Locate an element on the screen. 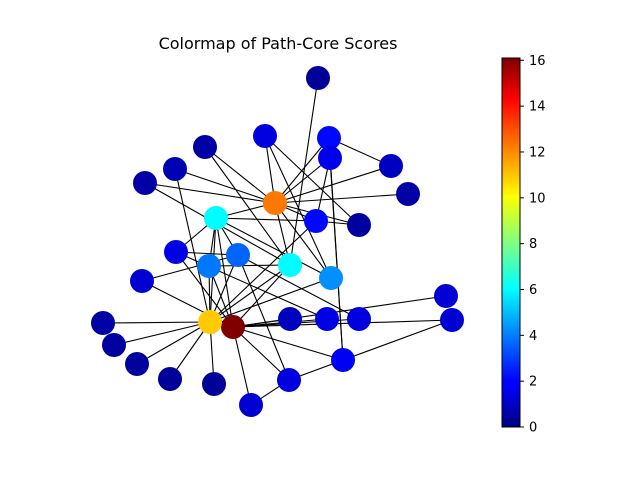 Image resolution: width=640 pixels, height=480 pixels. colorbar-tick-label: 0 is located at coordinates (533, 428).